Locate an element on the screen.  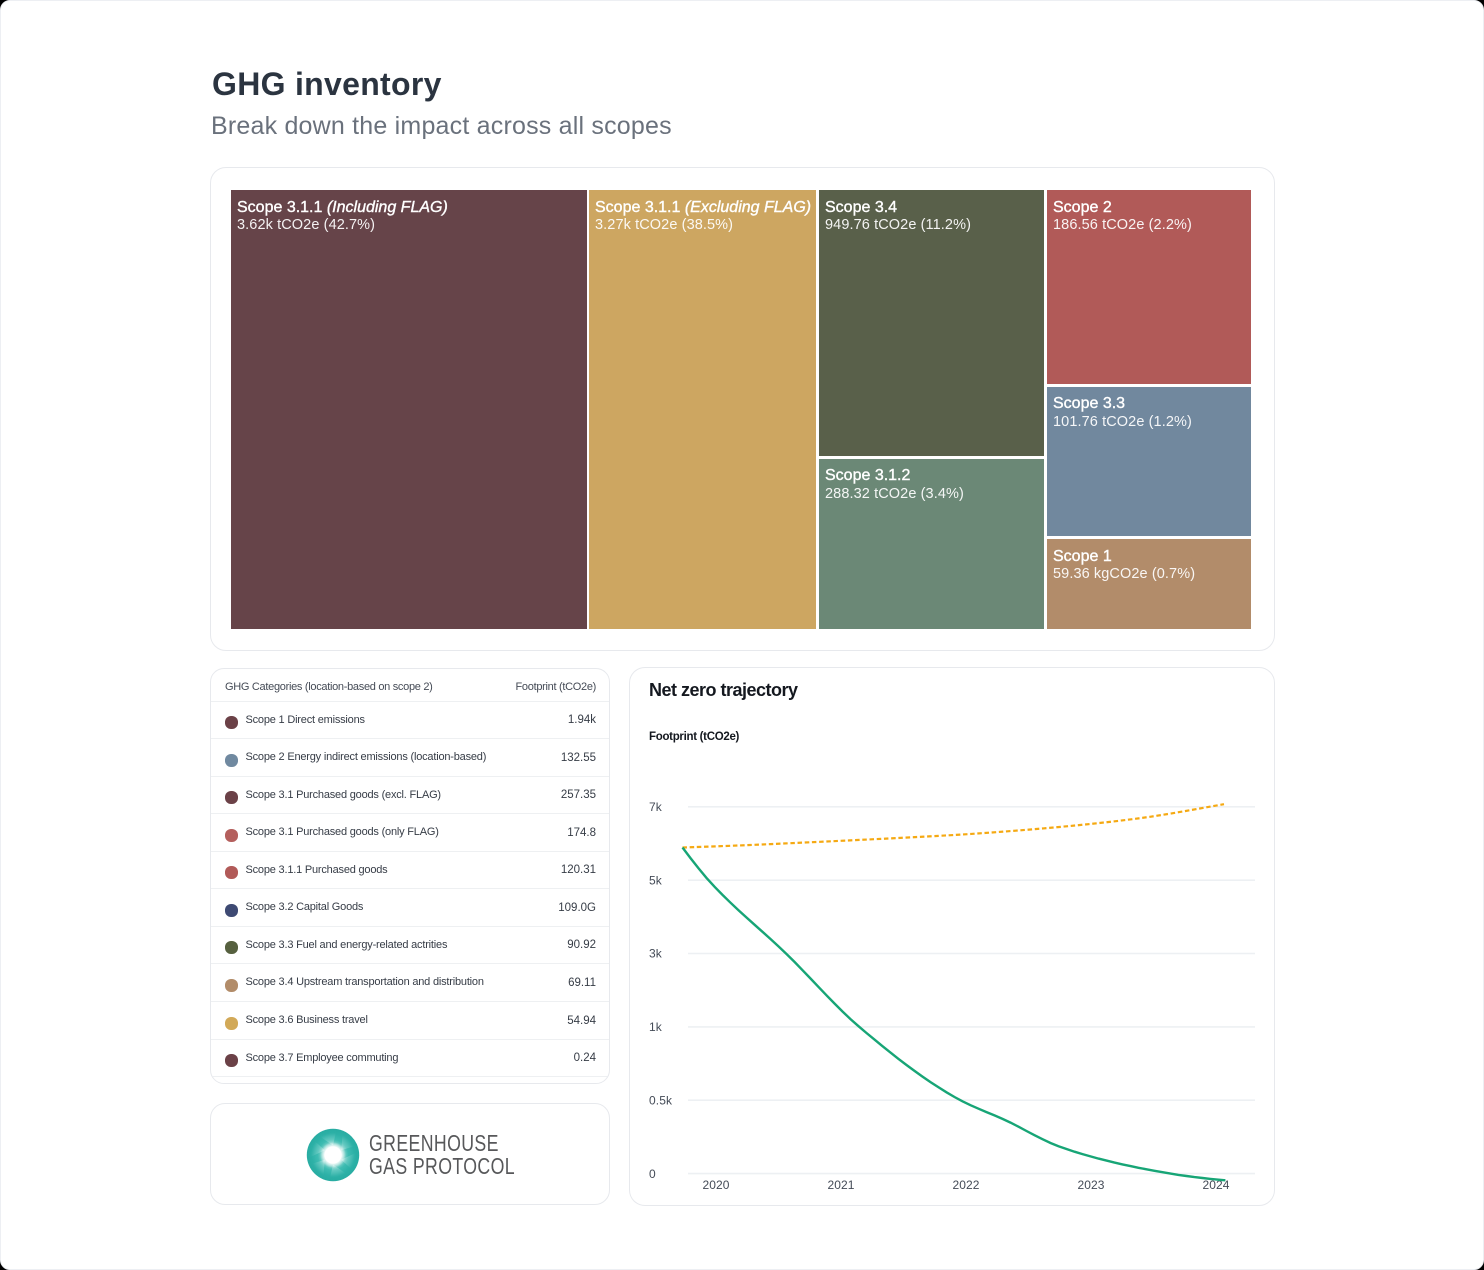
svg-text: 2023 is located at coordinates (1090, 1185).